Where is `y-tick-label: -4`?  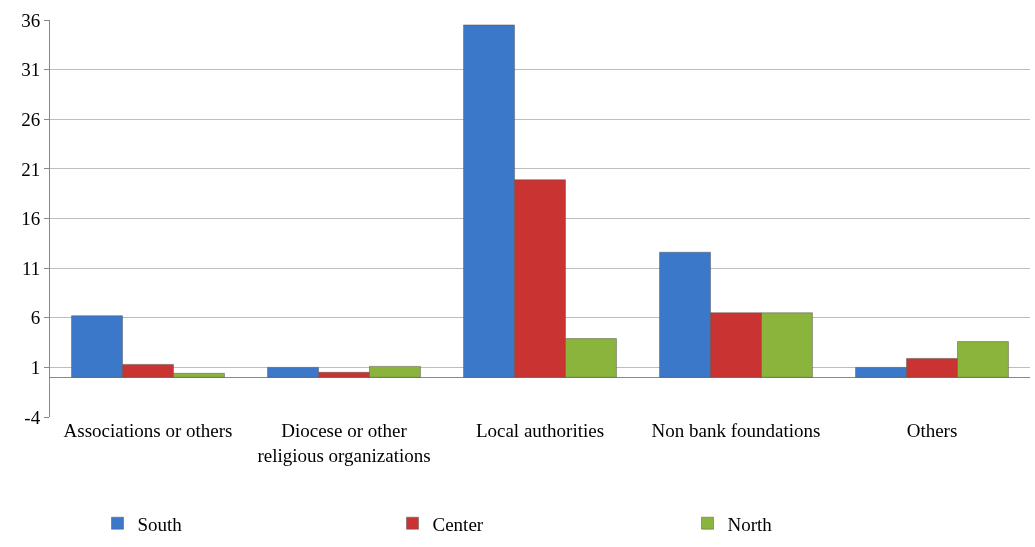
y-tick-label: -4 is located at coordinates (32, 417).